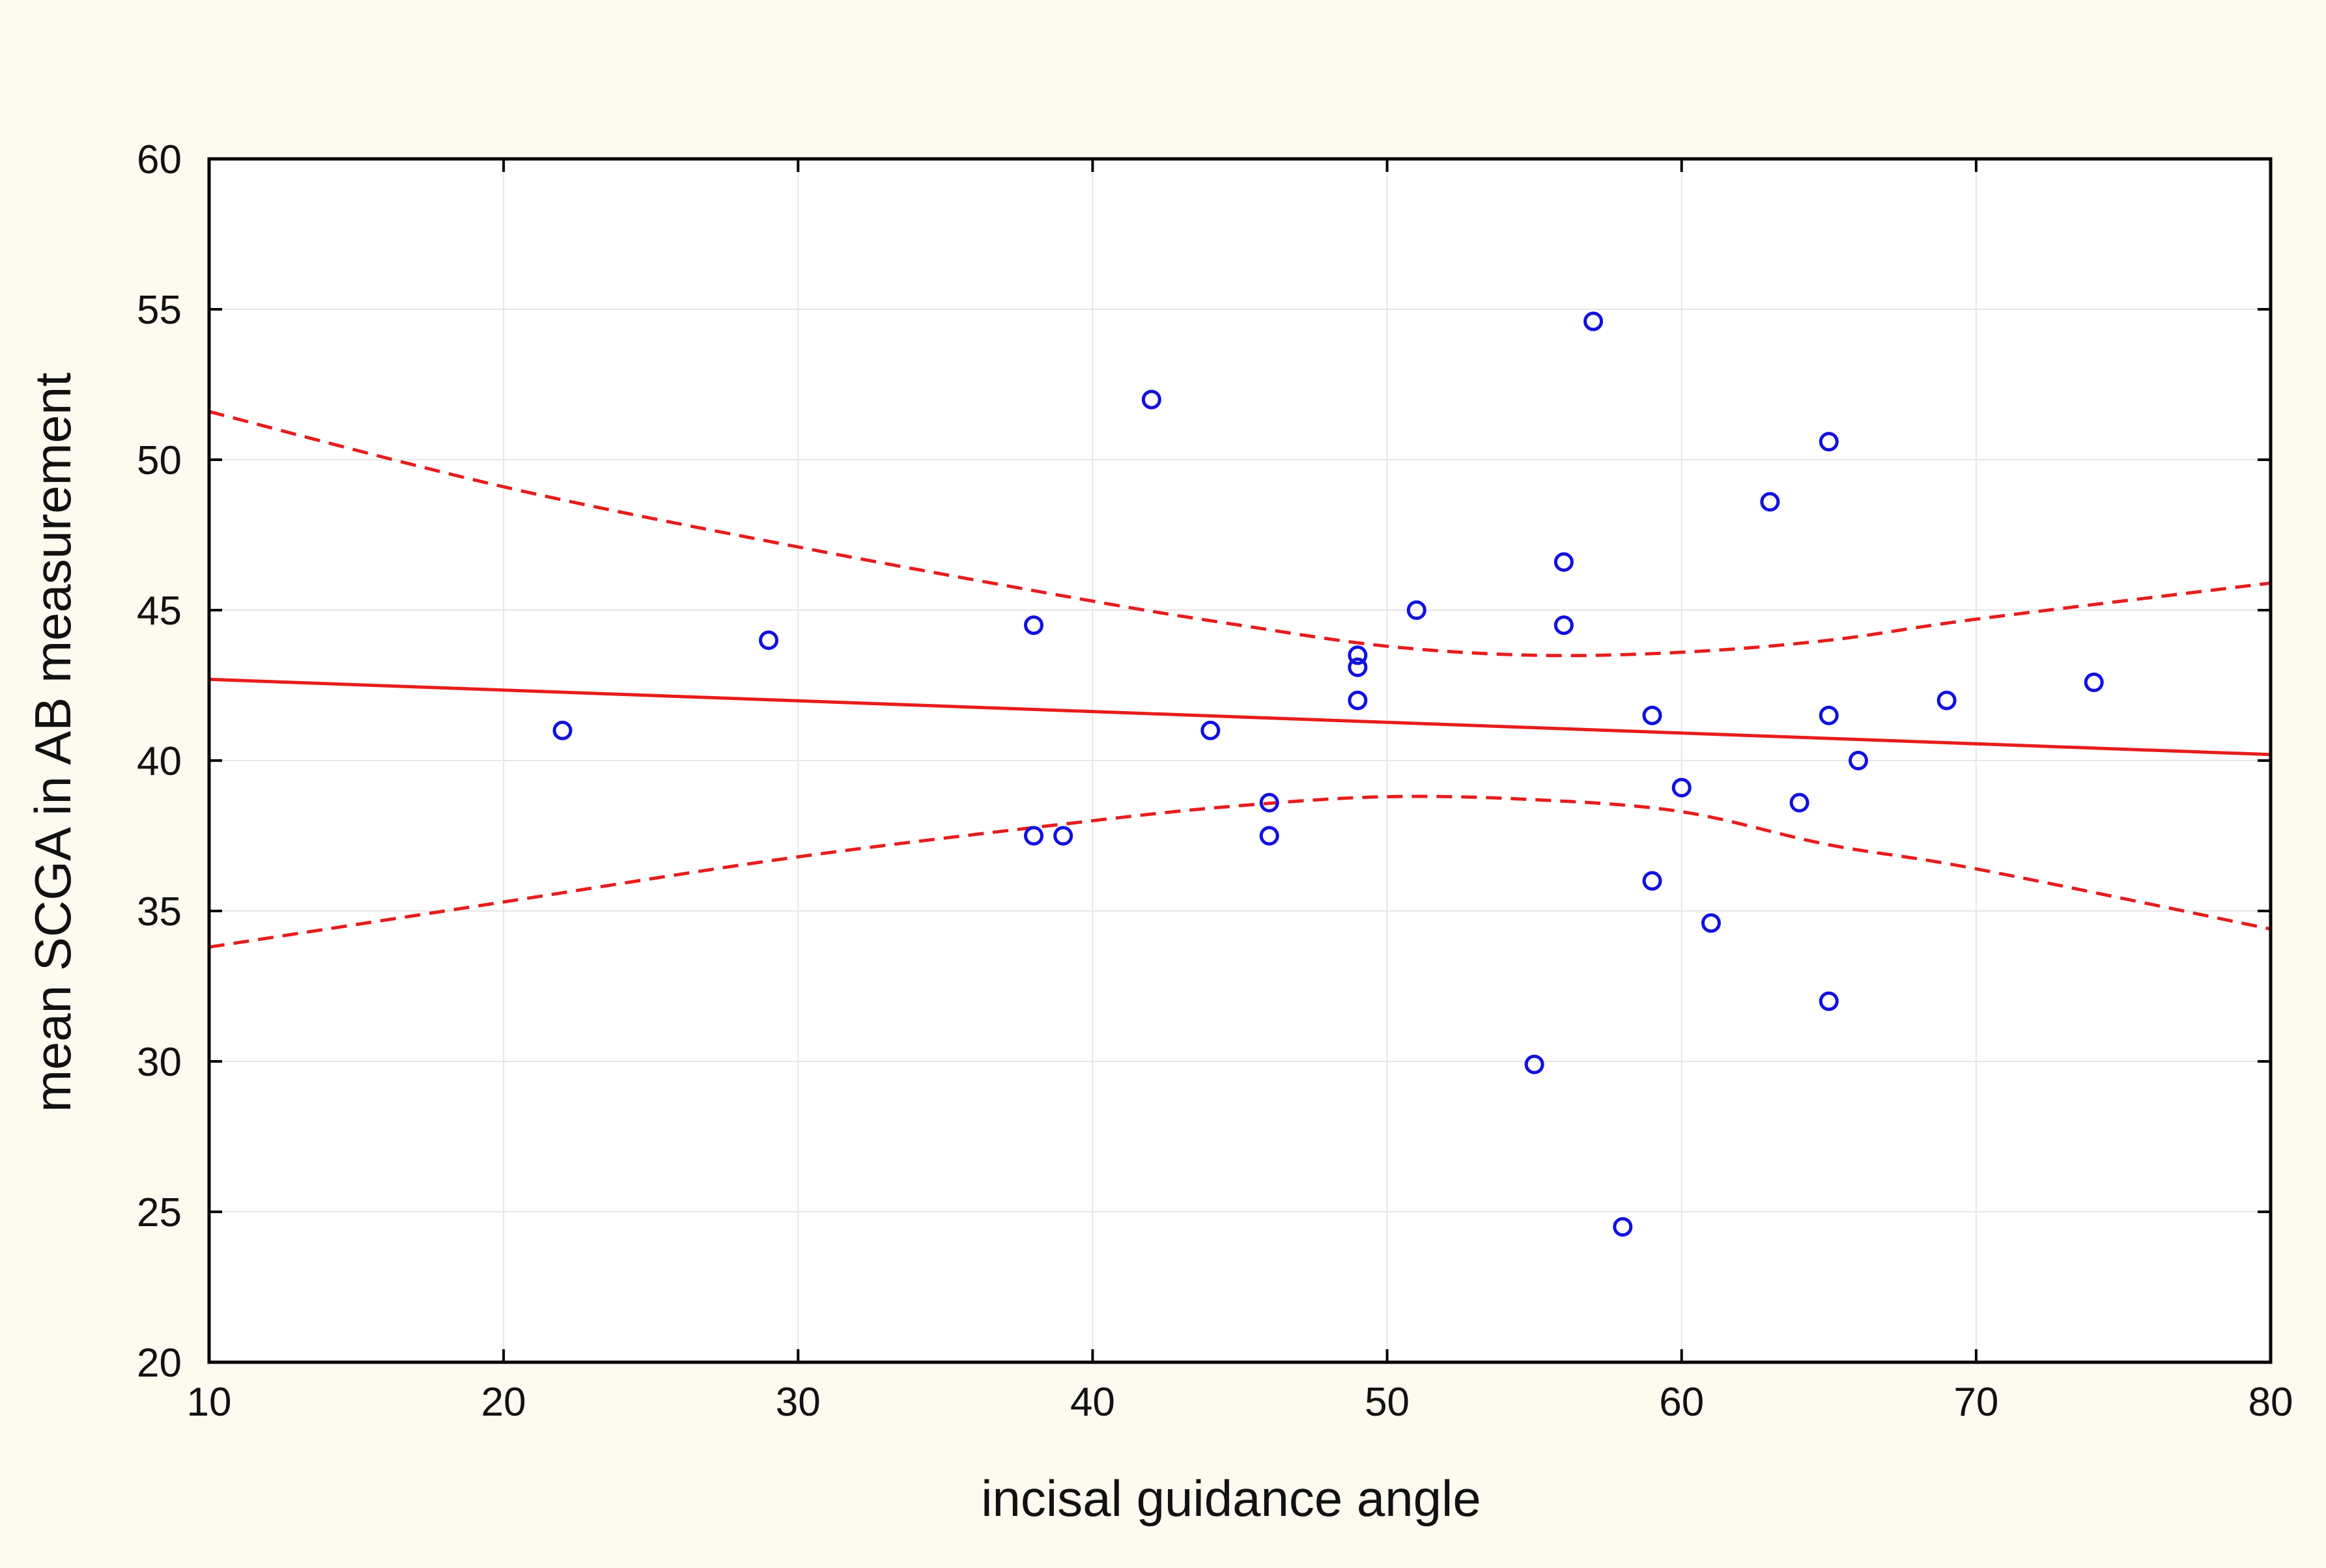 The height and width of the screenshot is (1568, 2326). Describe the element at coordinates (159, 1364) in the screenshot. I see `y-tick-label: 20` at that location.